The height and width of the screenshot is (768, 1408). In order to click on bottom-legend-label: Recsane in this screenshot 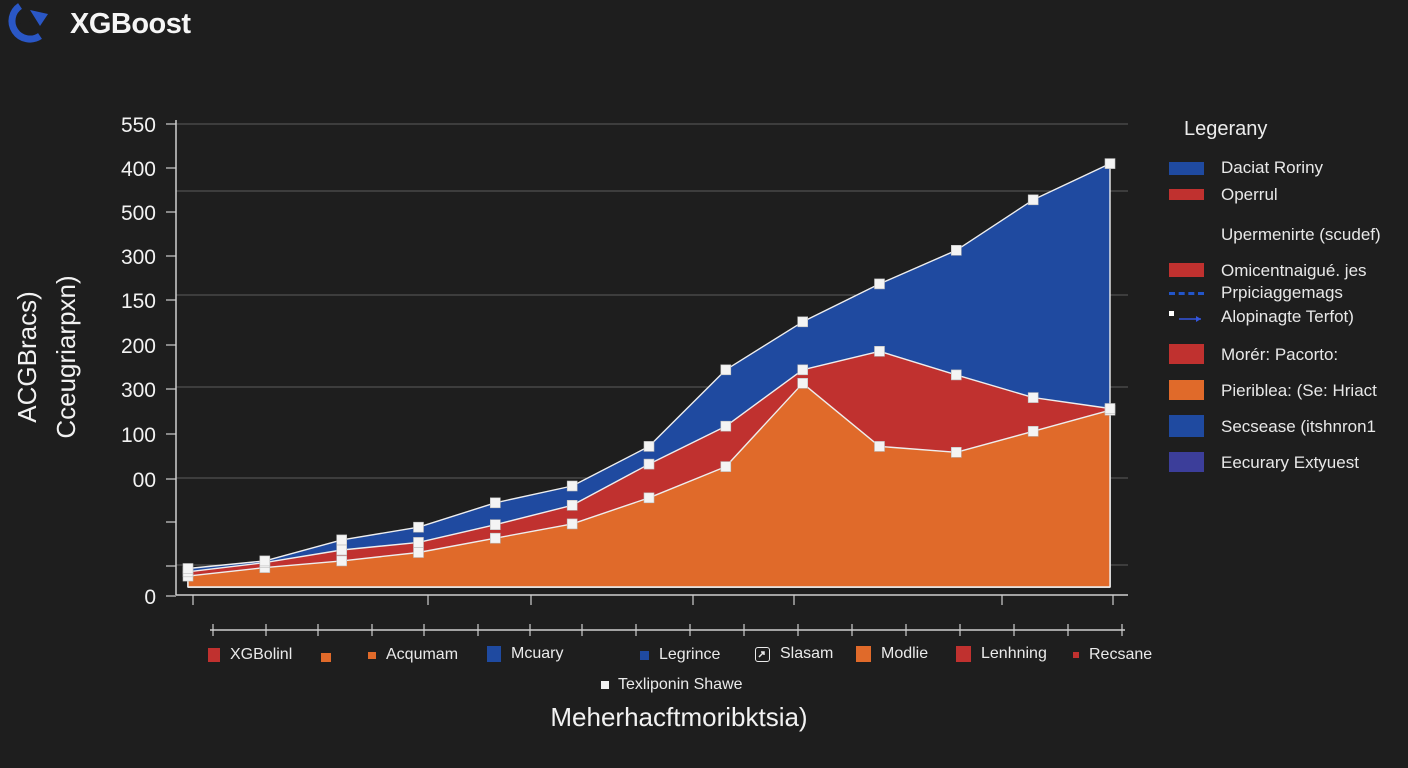, I will do `click(1121, 654)`.